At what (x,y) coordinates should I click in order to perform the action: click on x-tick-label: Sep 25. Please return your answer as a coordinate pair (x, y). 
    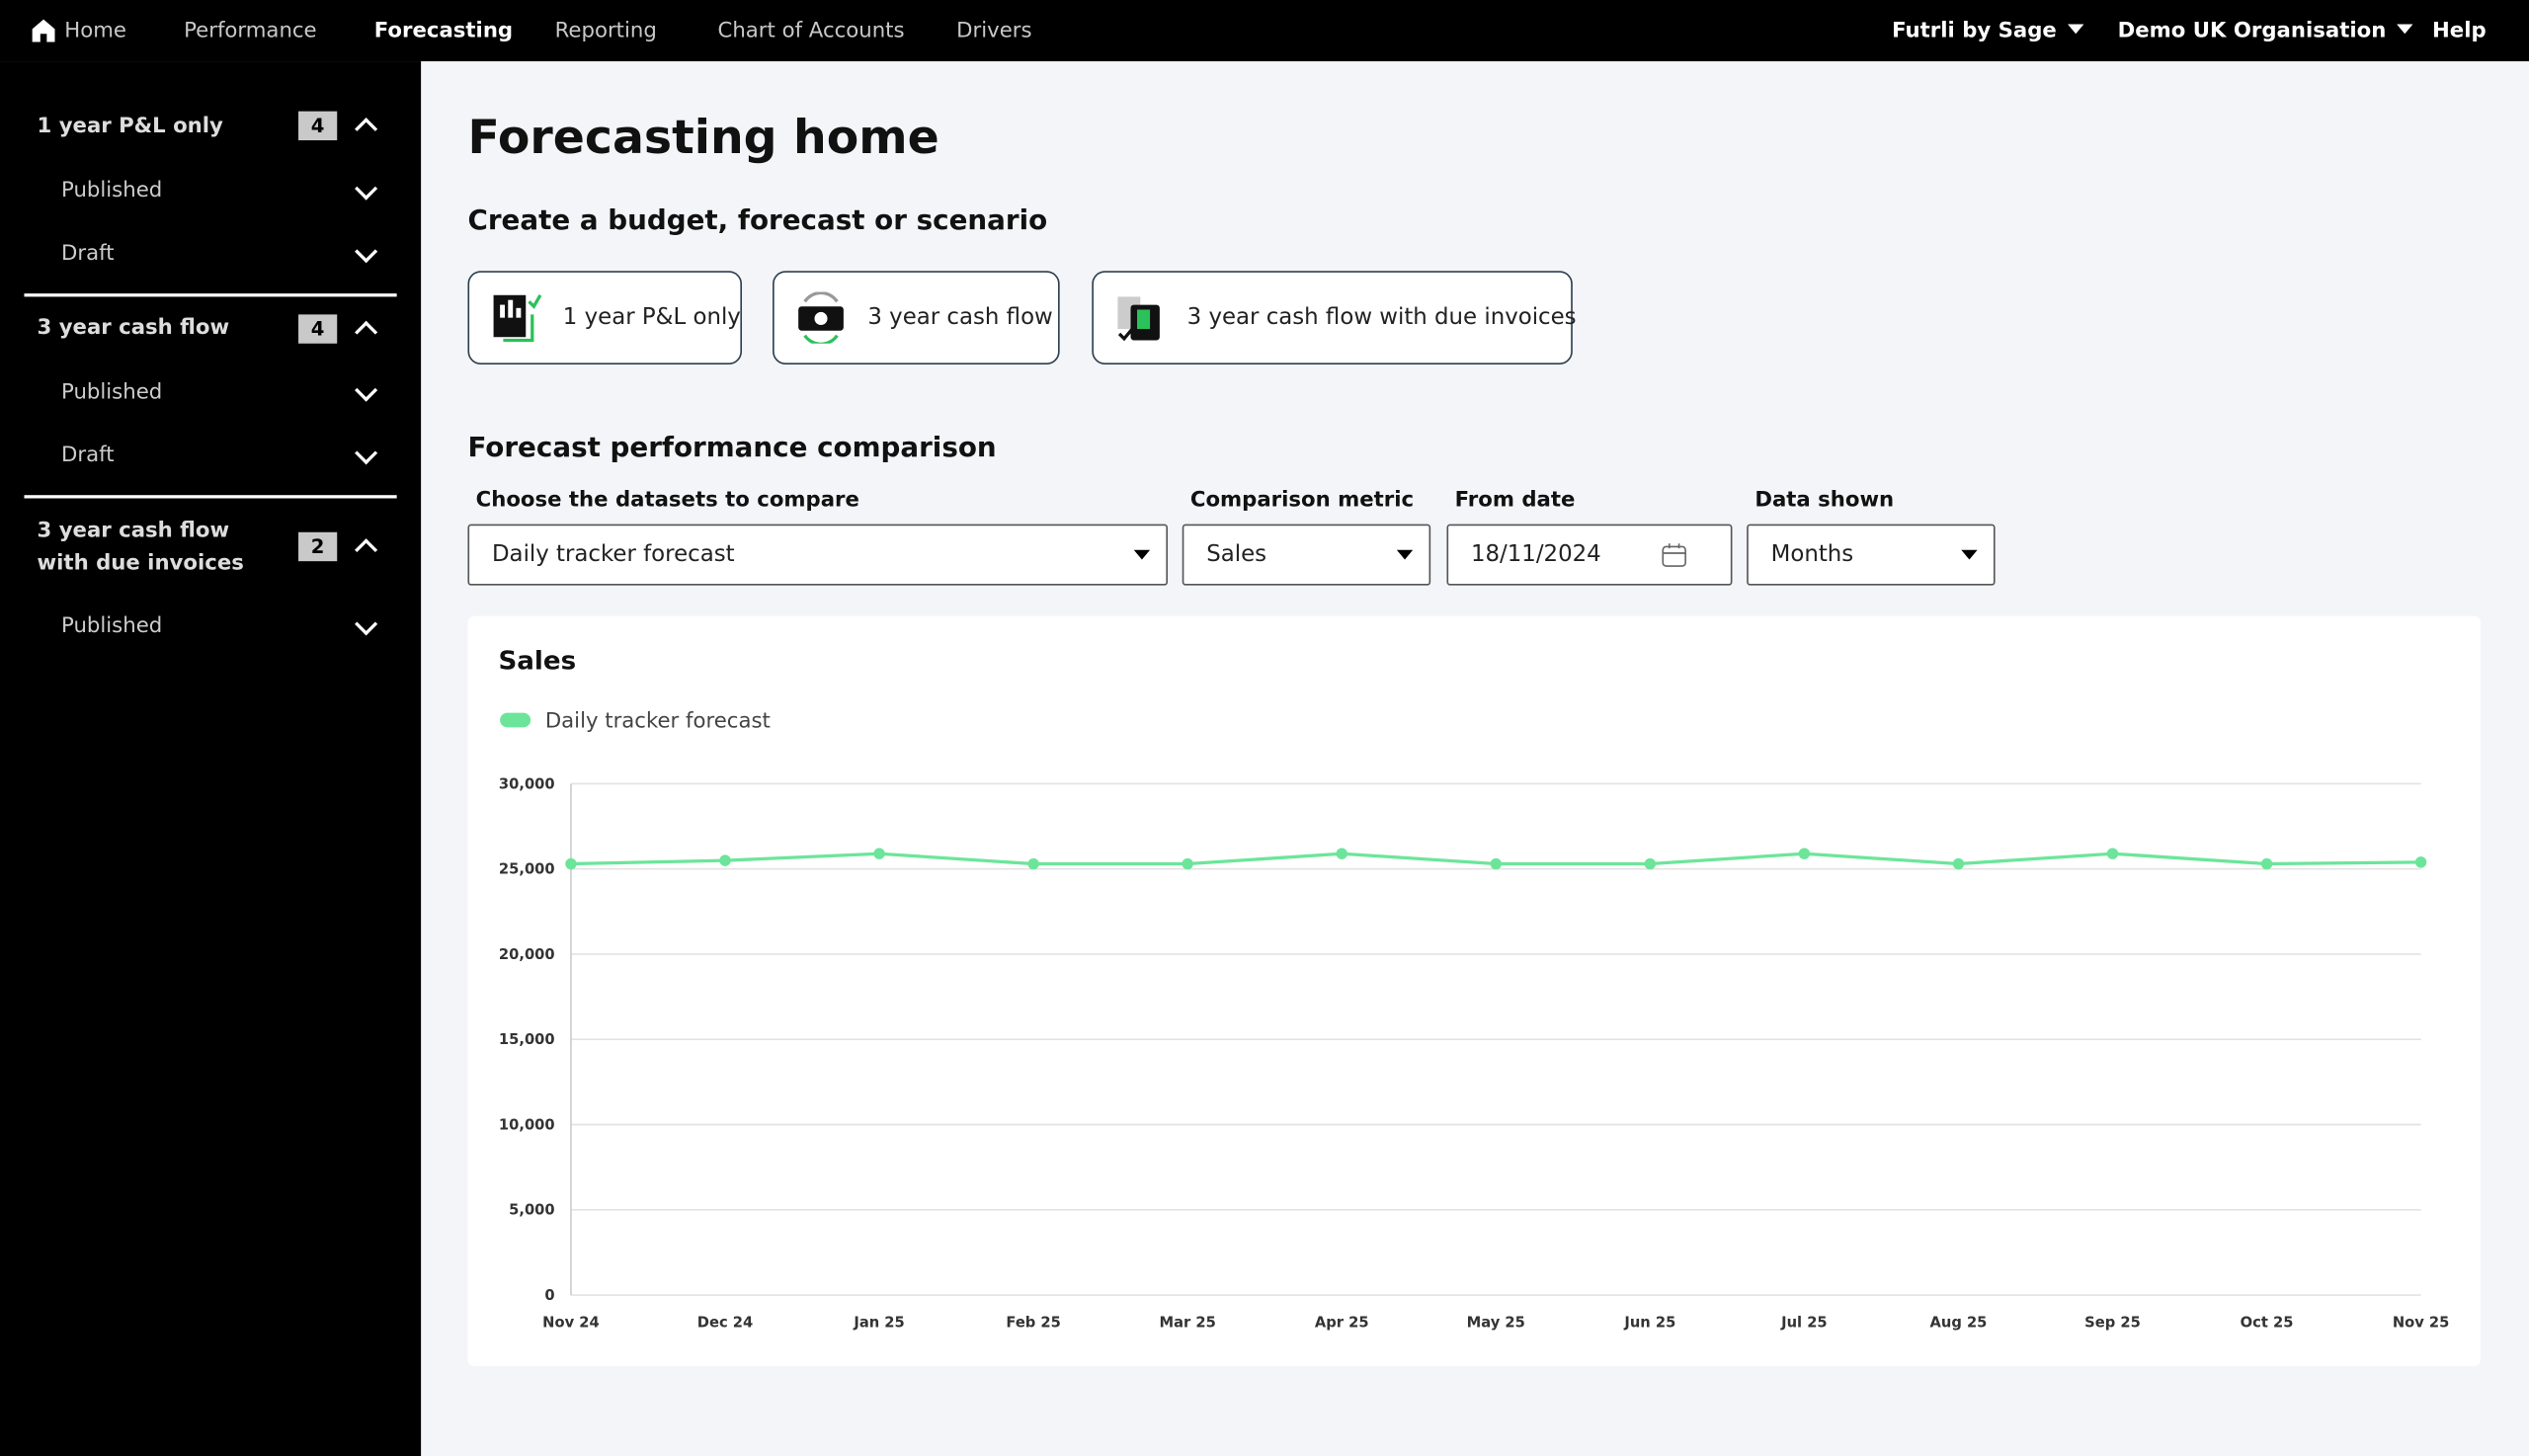
    Looking at the image, I should click on (2112, 1323).